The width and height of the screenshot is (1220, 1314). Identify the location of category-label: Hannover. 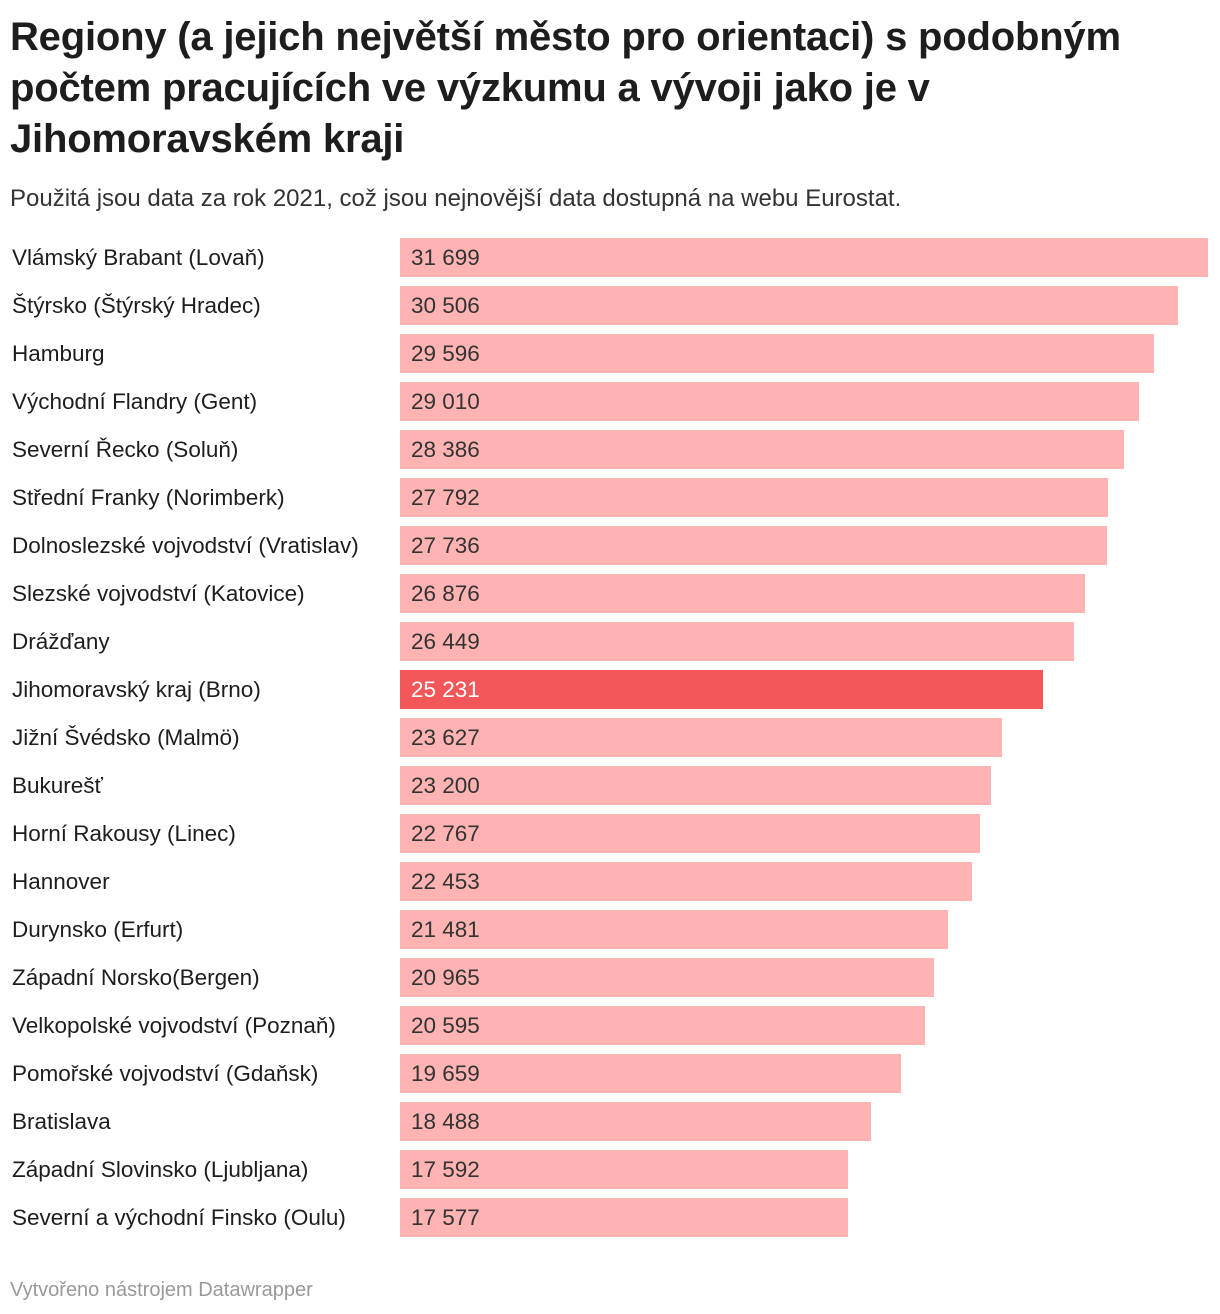
(61, 881).